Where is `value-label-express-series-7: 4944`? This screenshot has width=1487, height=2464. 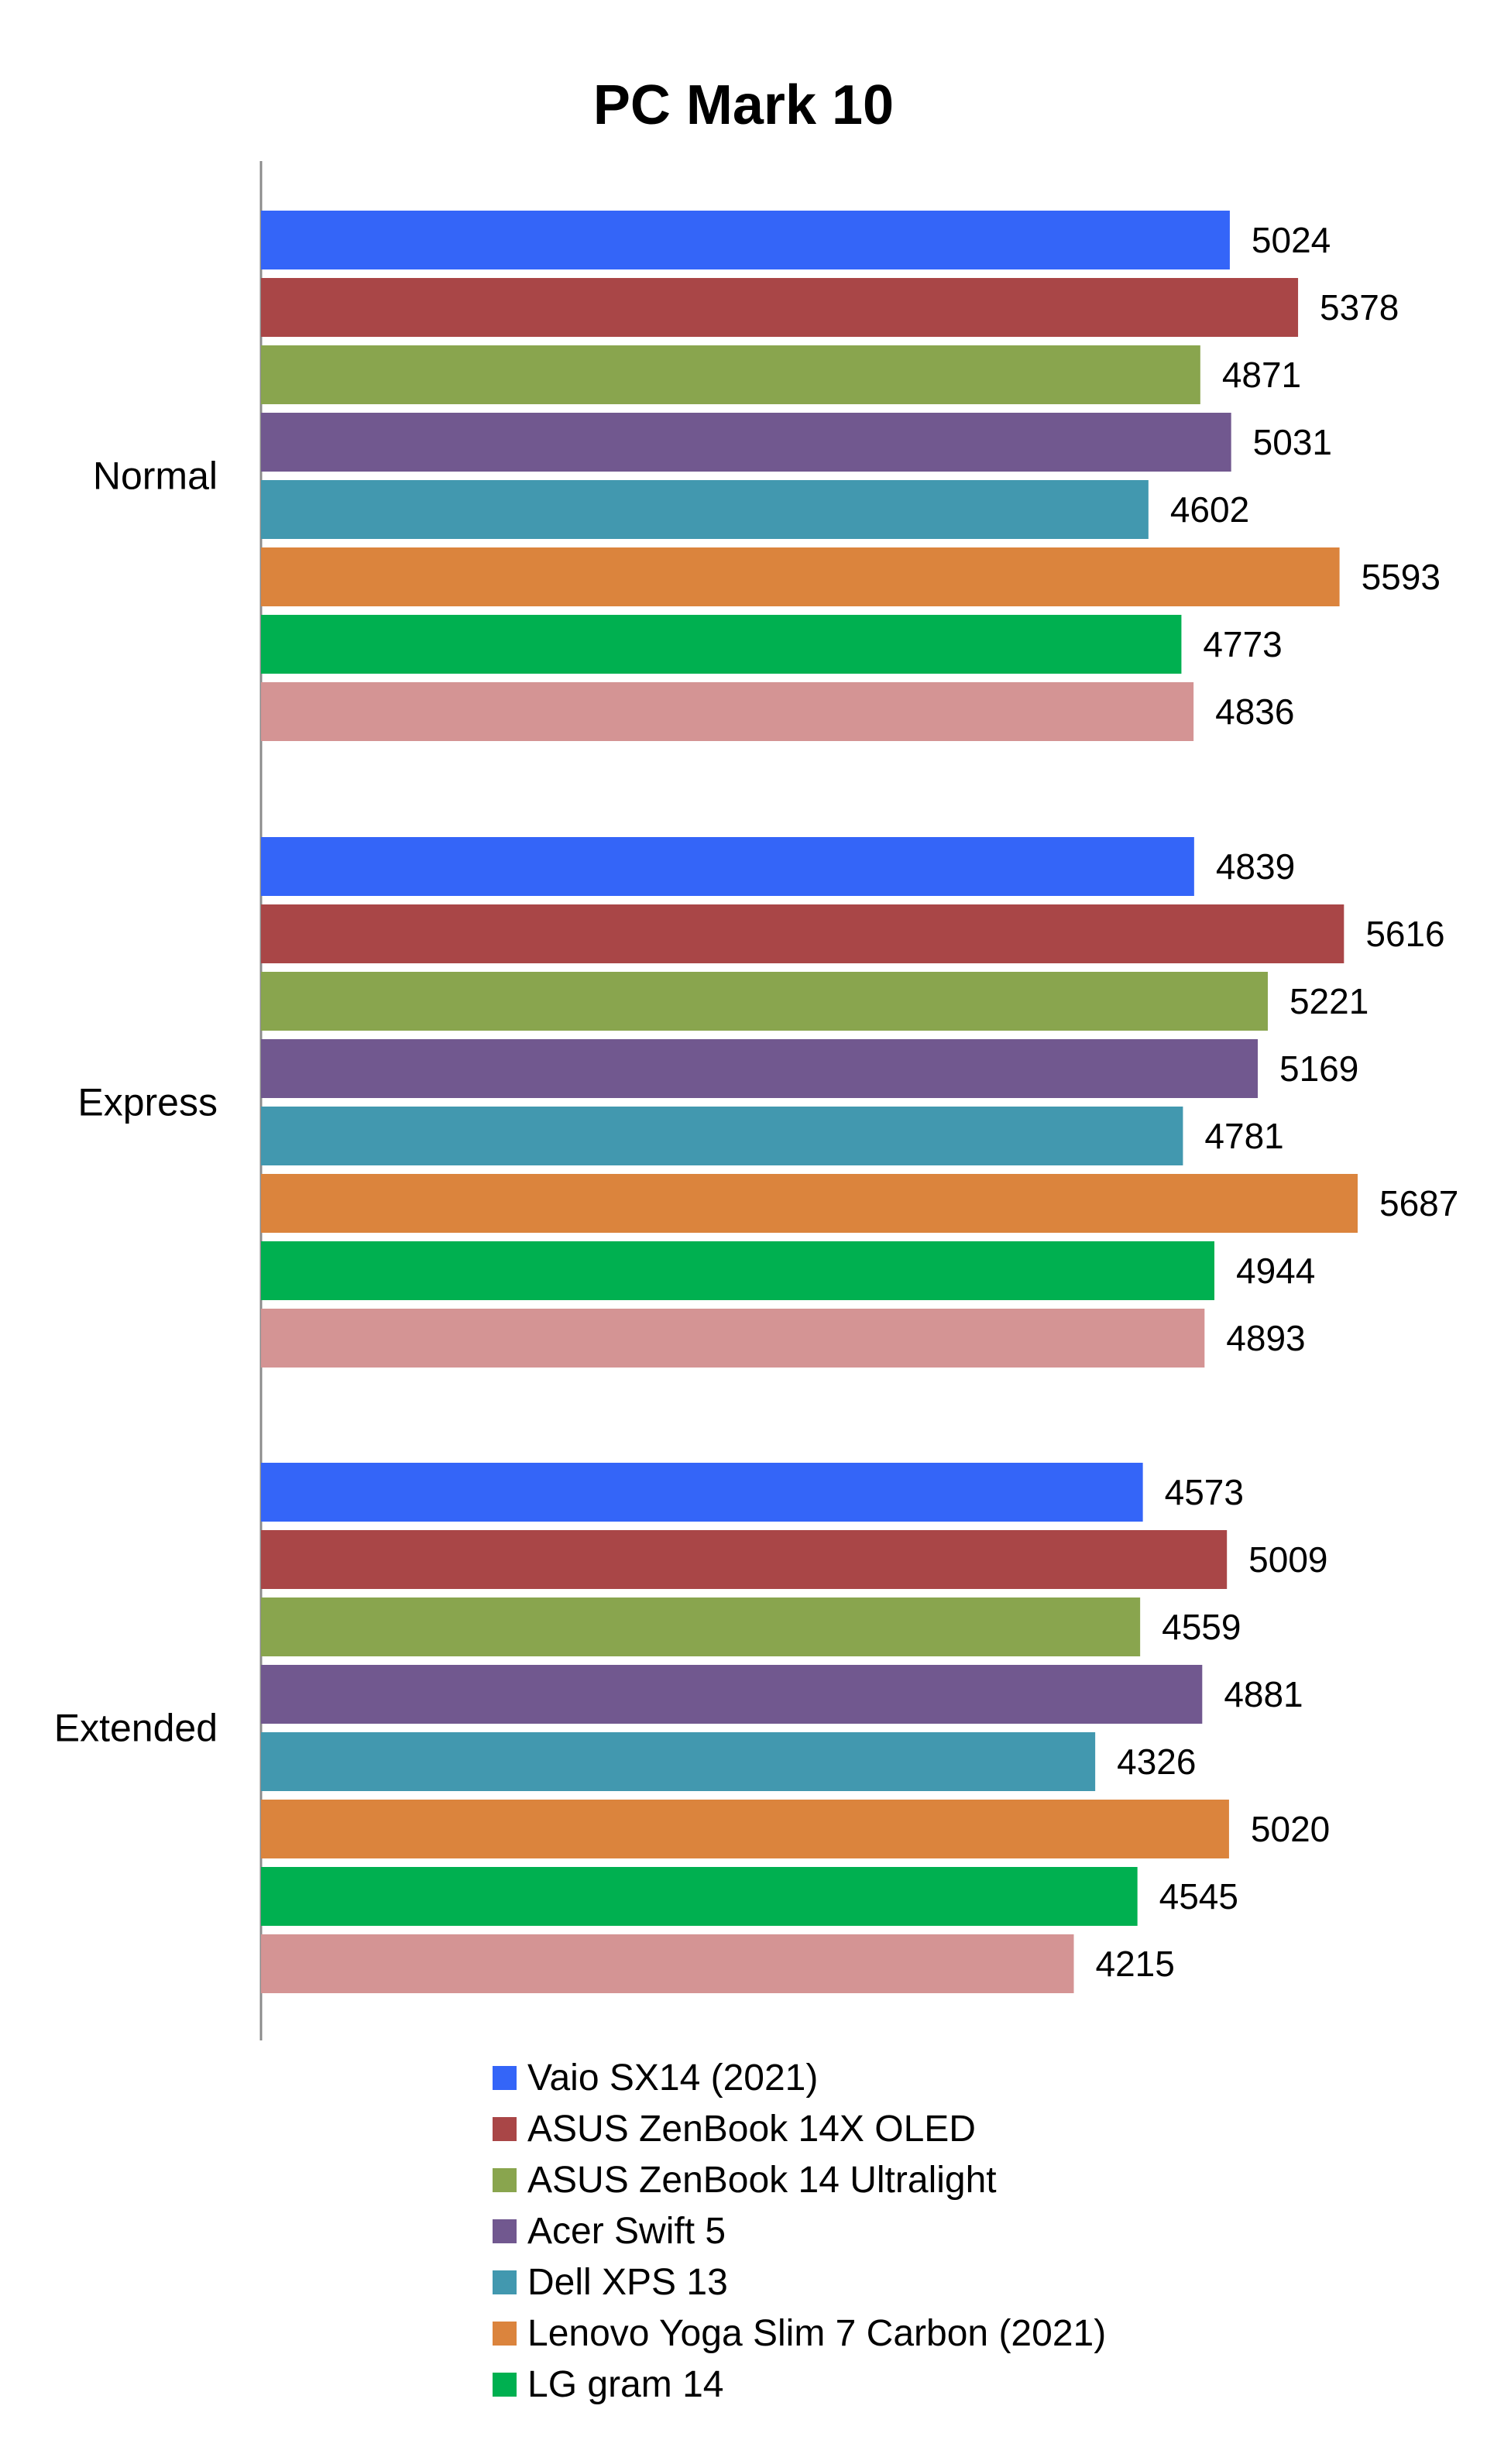 value-label-express-series-7: 4944 is located at coordinates (1276, 1271).